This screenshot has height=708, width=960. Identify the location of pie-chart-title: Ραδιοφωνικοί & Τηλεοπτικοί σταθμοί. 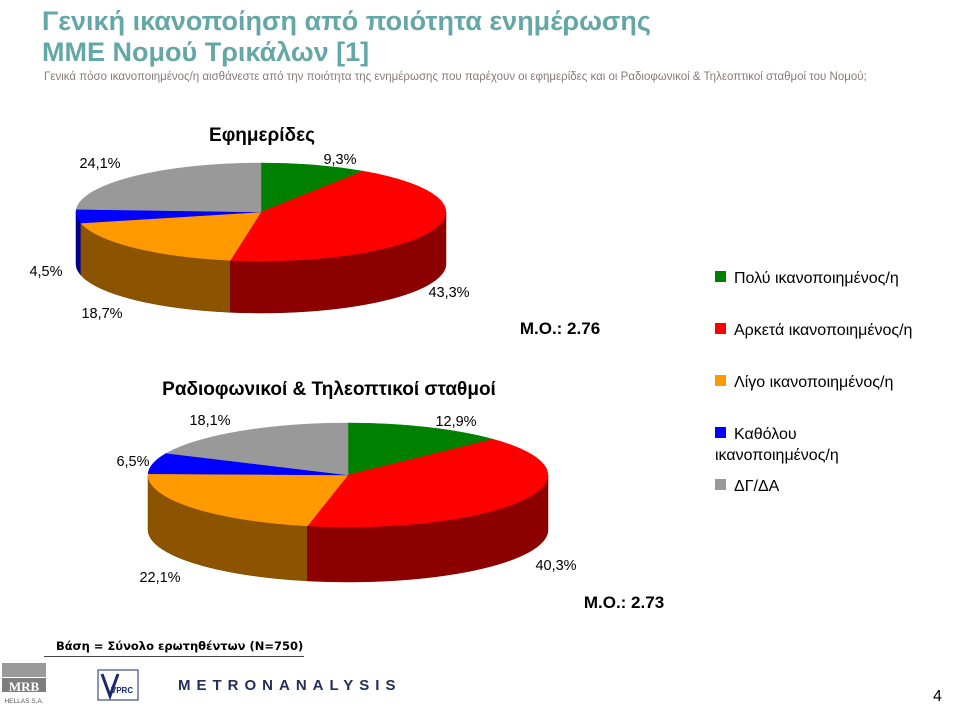
(329, 389).